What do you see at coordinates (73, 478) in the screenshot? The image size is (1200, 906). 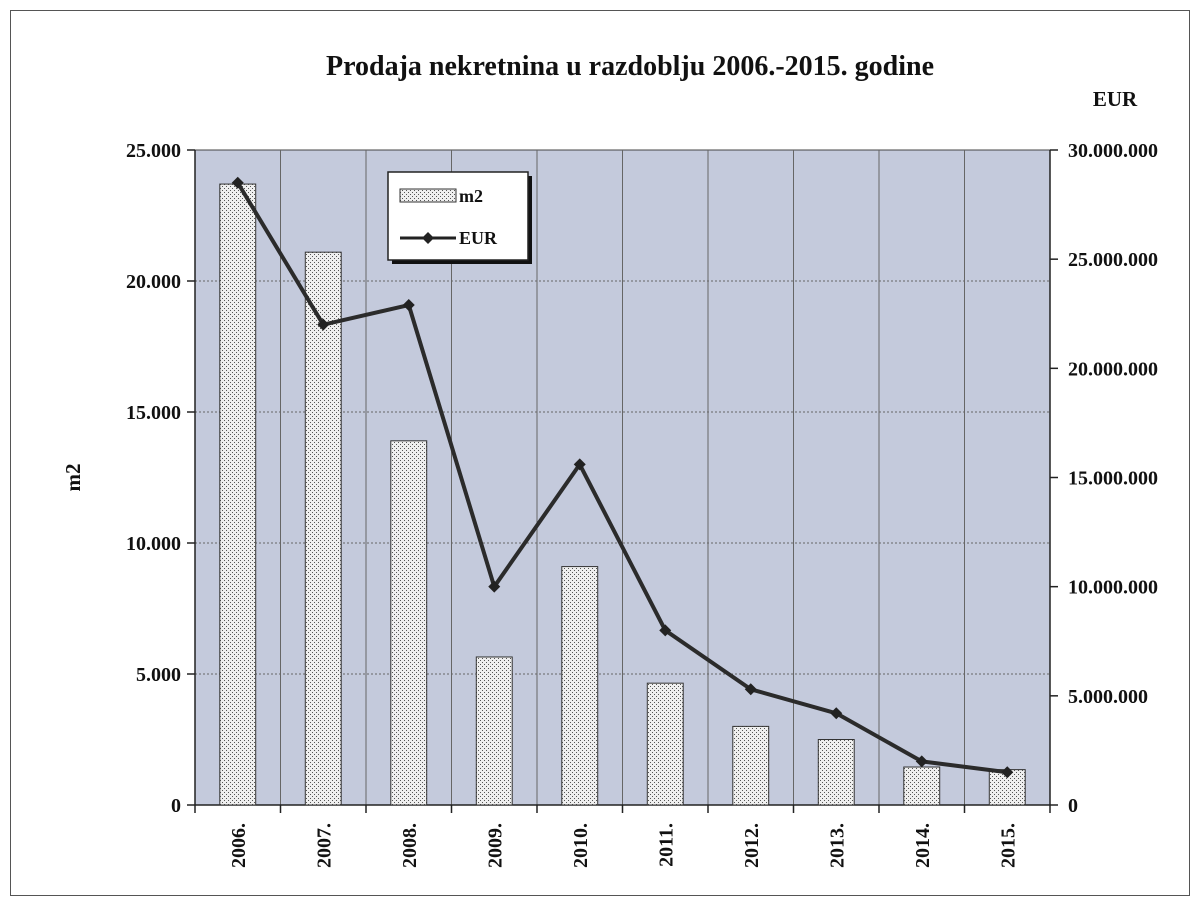 I see `left-axis-title: m2` at bounding box center [73, 478].